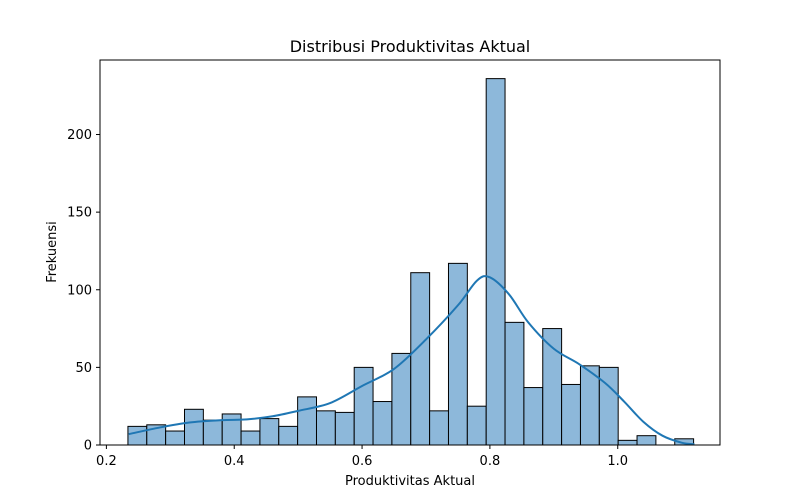  I want to click on y-tick-label: 150, so click(79, 213).